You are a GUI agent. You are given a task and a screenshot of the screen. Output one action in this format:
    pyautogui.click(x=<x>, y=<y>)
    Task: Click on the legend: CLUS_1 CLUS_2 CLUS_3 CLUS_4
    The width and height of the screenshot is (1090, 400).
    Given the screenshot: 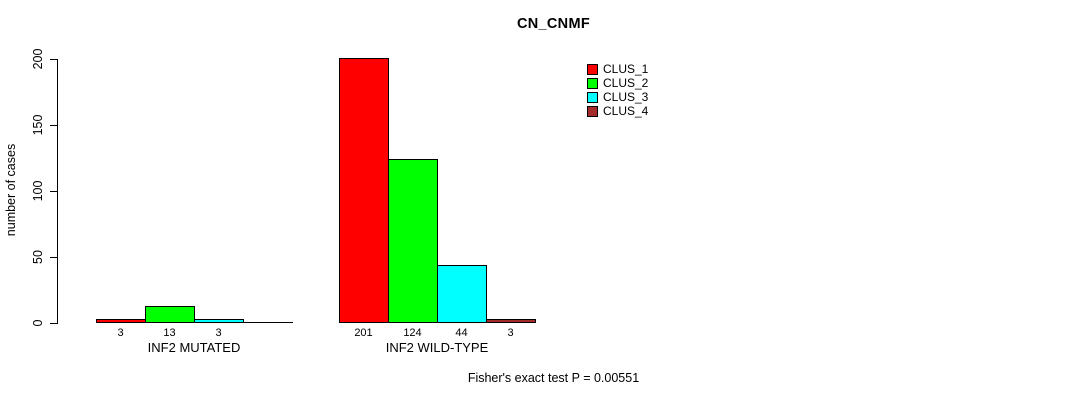 What is the action you would take?
    pyautogui.click(x=617, y=90)
    